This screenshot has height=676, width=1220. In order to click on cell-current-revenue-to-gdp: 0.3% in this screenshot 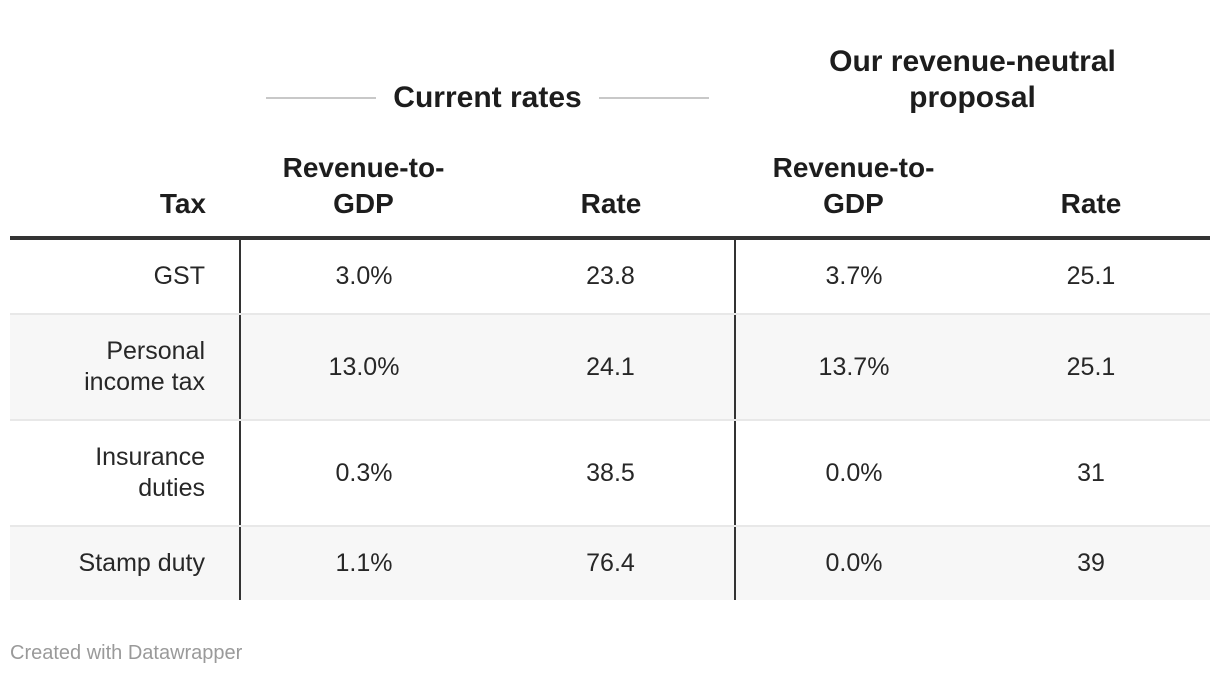, I will do `click(363, 473)`.